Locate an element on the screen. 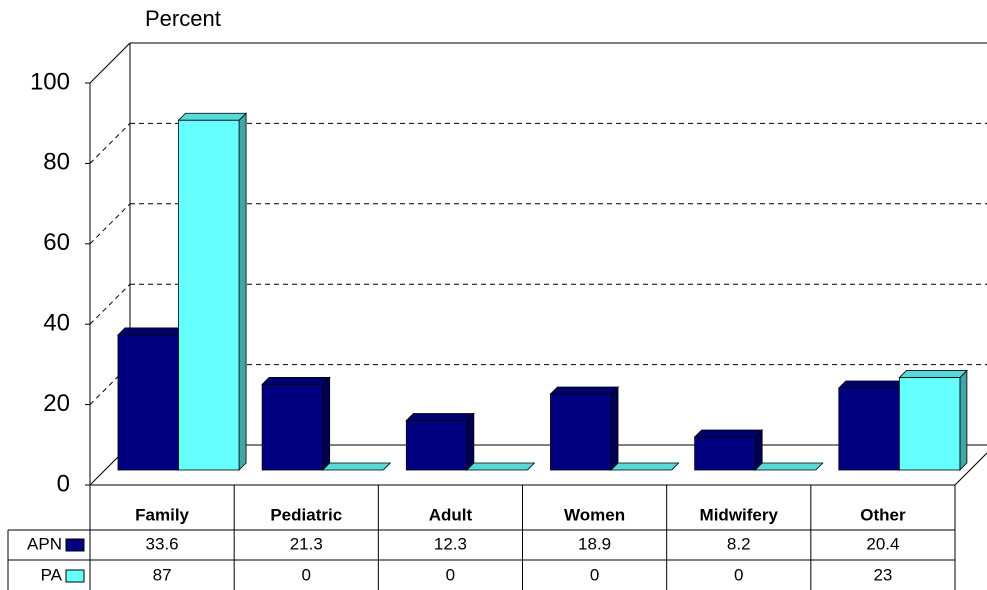 This screenshot has width=987, height=590. wall-edge is located at coordinates (110, 63).